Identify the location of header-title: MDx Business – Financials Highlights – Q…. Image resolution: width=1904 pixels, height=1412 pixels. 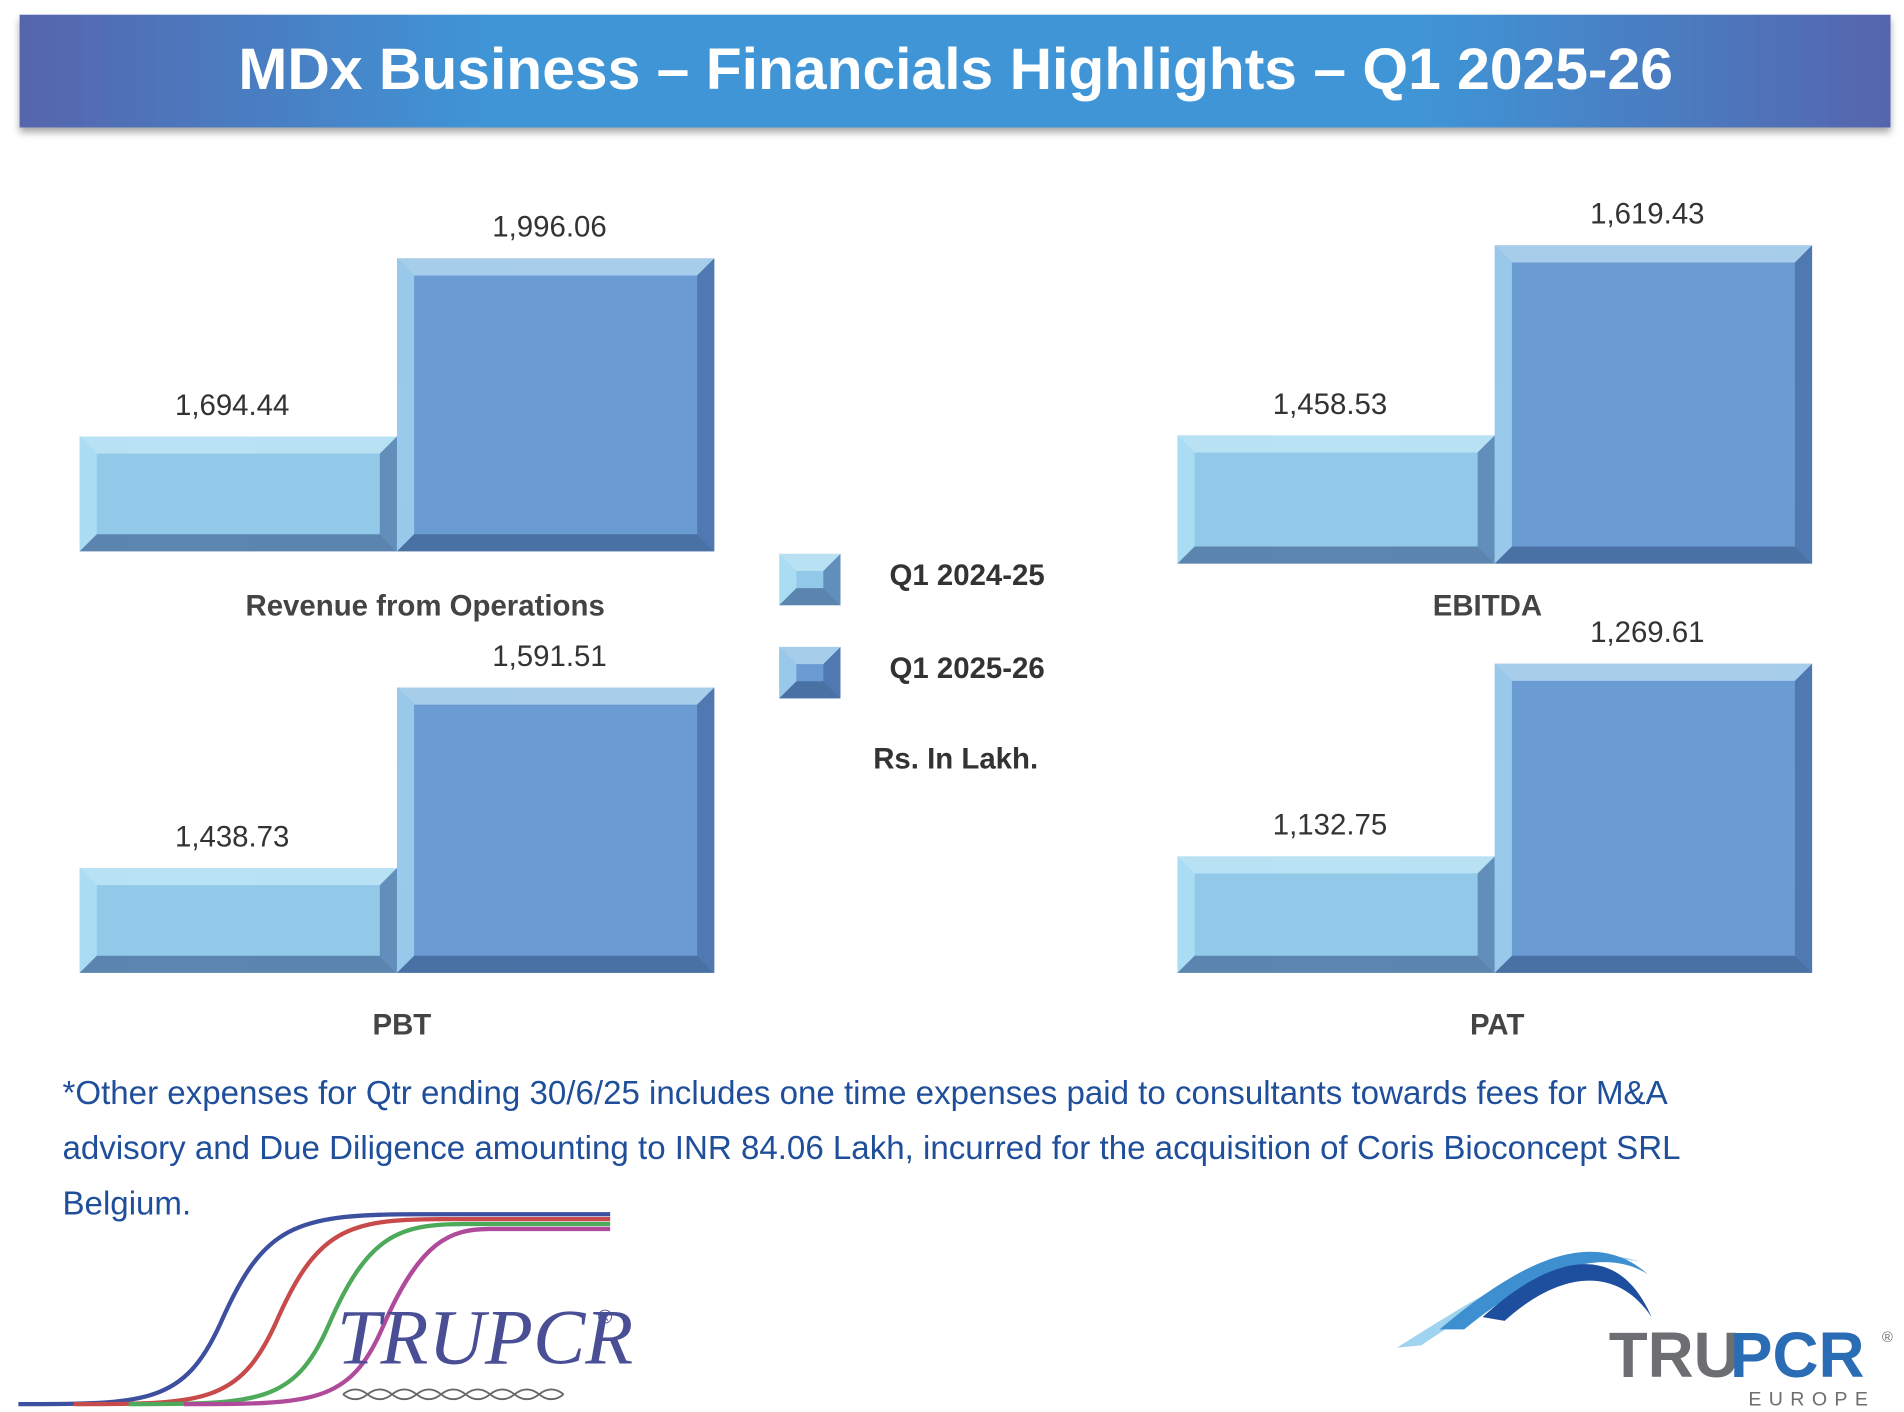
(955, 69).